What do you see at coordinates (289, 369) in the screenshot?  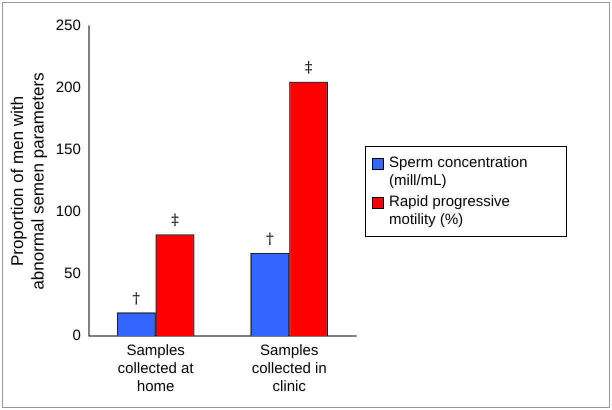 I see `x-tick-label: Samples collected in clinic` at bounding box center [289, 369].